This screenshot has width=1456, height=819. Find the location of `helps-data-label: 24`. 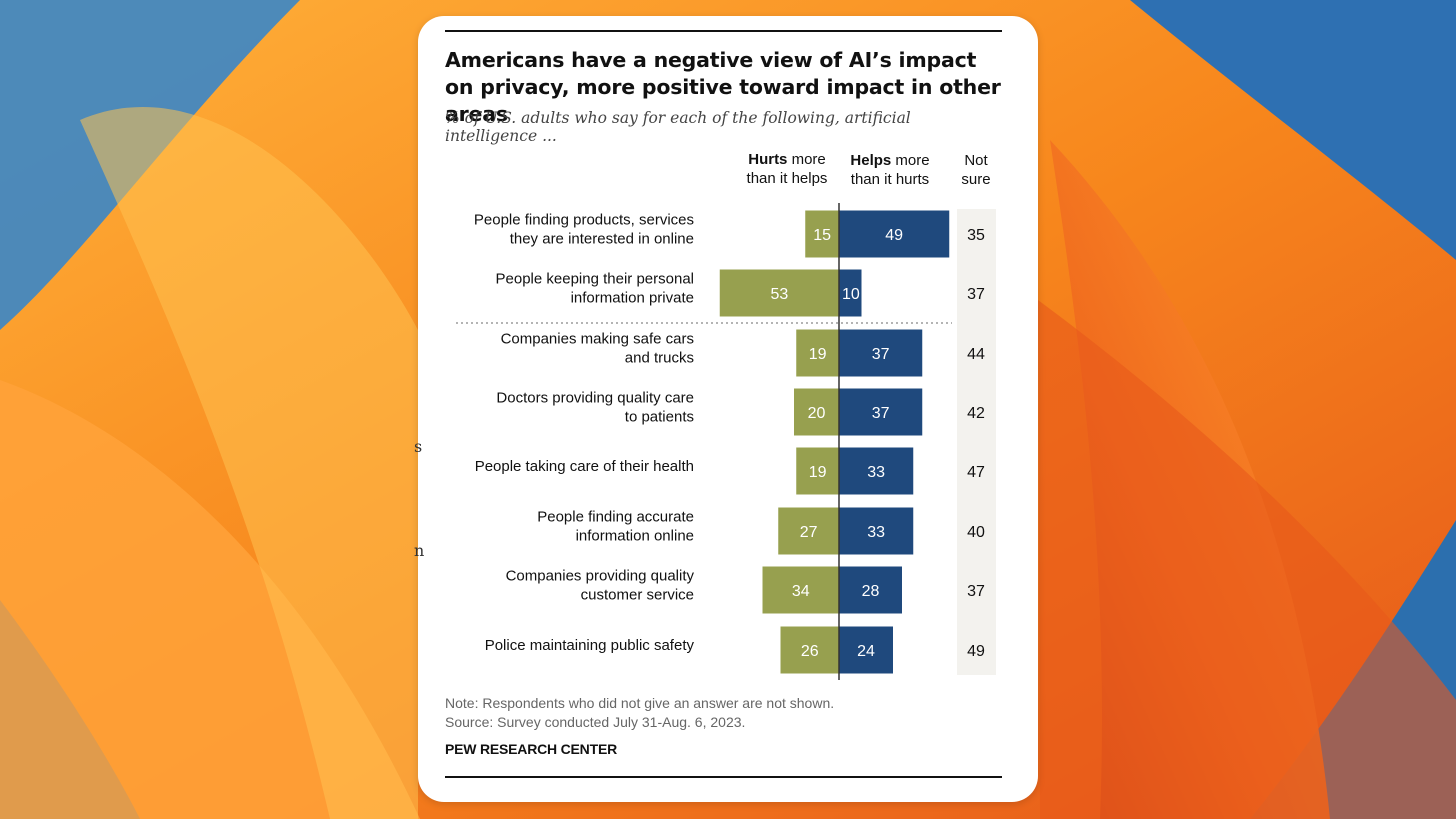

helps-data-label: 24 is located at coordinates (866, 651).